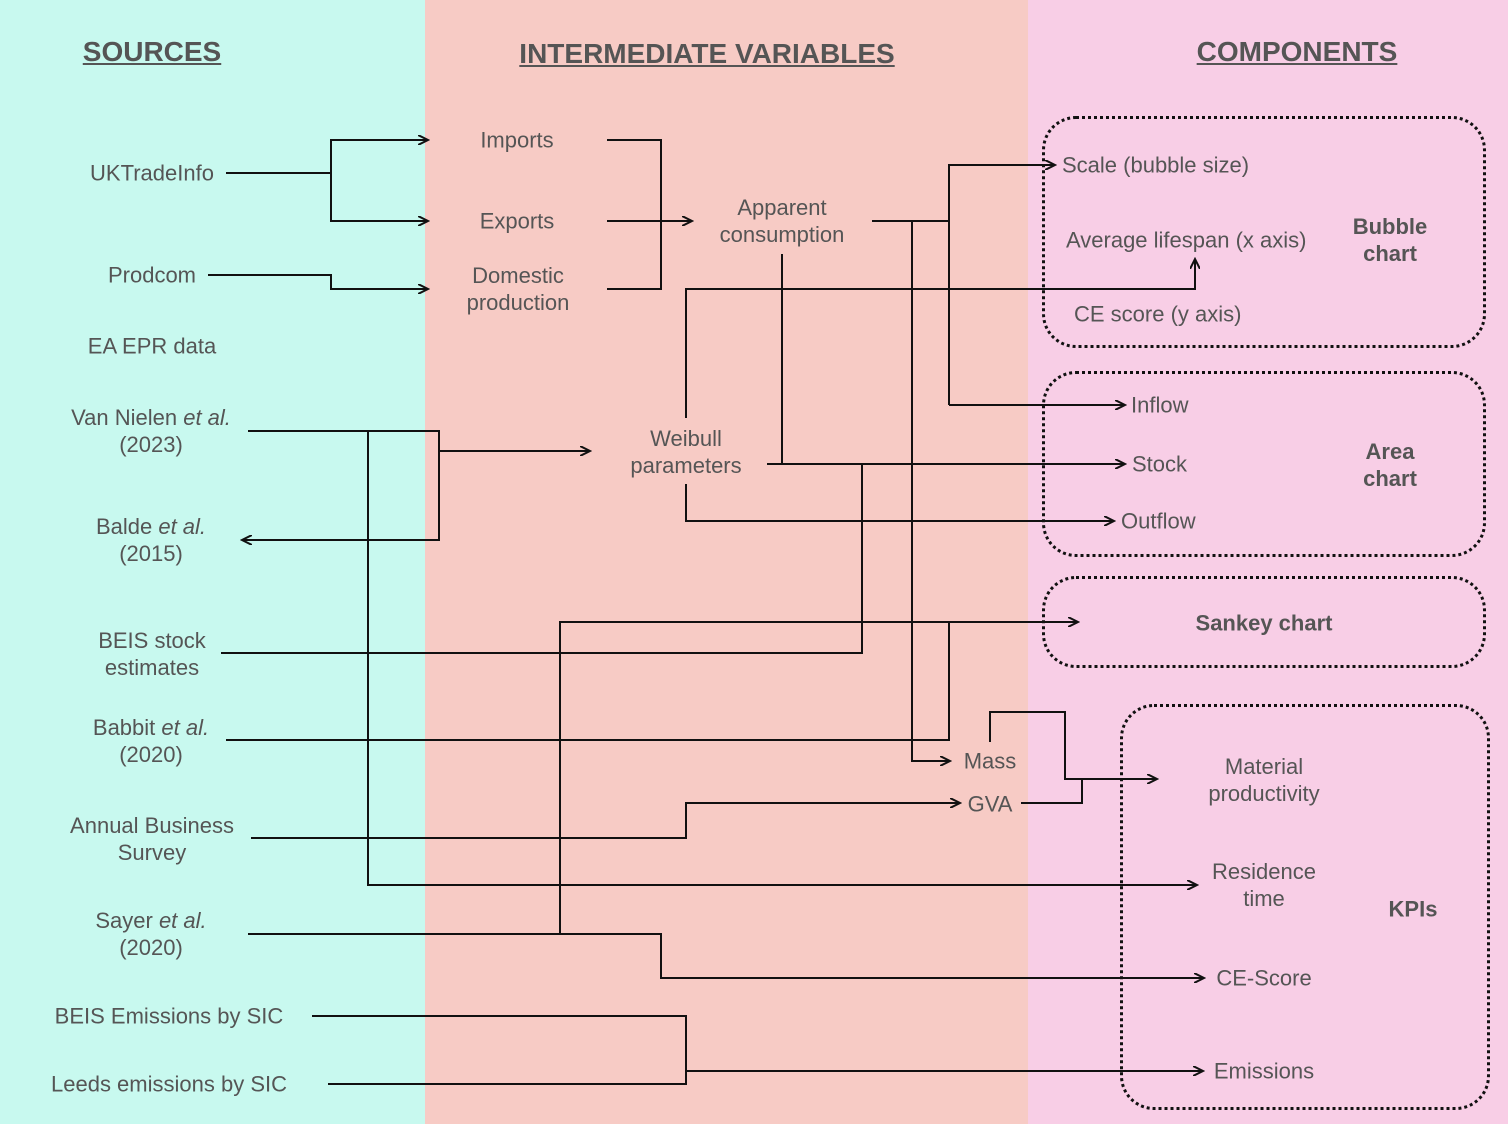  What do you see at coordinates (1158, 521) in the screenshot?
I see `comp-area-outflow: Outflow` at bounding box center [1158, 521].